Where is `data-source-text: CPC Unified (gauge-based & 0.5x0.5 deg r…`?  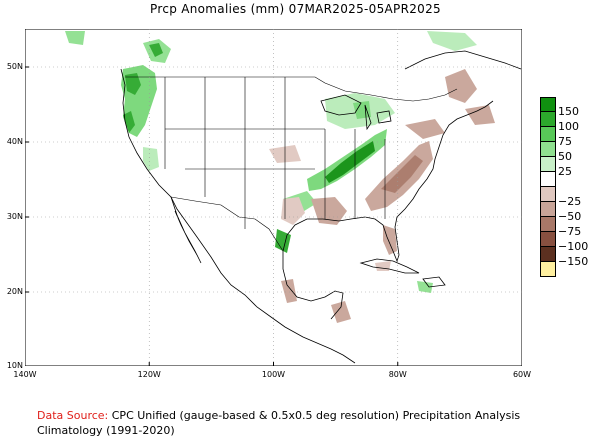
data-source-text: CPC Unified (gauge-based & 0.5x0.5 deg r… is located at coordinates (316, 415).